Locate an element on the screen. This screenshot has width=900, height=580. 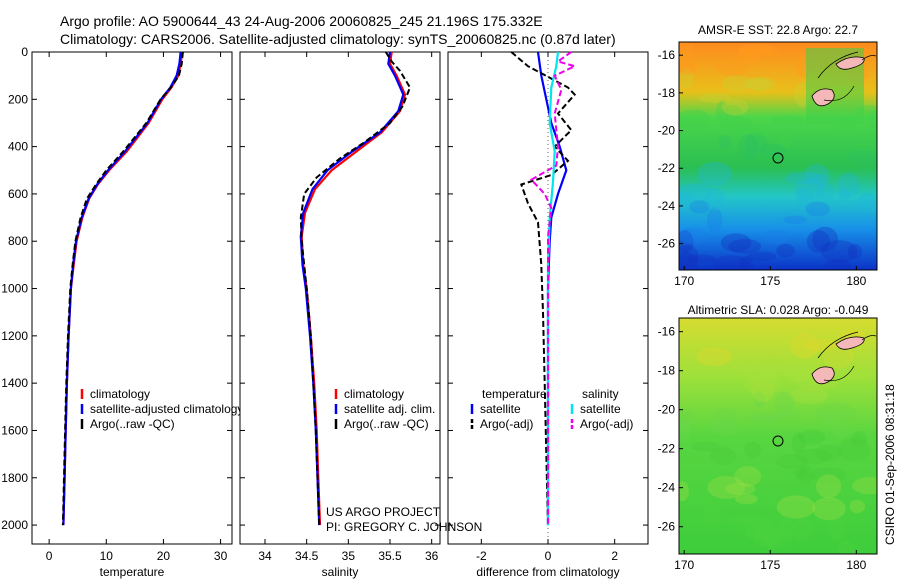
sla-map-frame is located at coordinates (778, 436).